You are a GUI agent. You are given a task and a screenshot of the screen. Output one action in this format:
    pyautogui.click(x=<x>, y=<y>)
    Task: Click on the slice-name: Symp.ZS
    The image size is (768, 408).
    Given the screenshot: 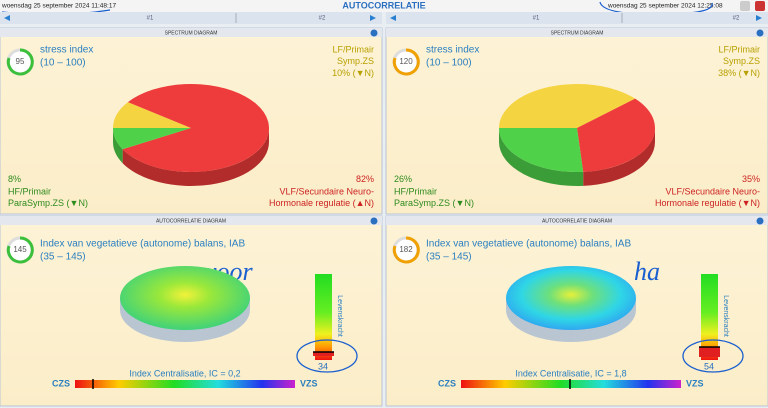 What is the action you would take?
    pyautogui.click(x=741, y=61)
    